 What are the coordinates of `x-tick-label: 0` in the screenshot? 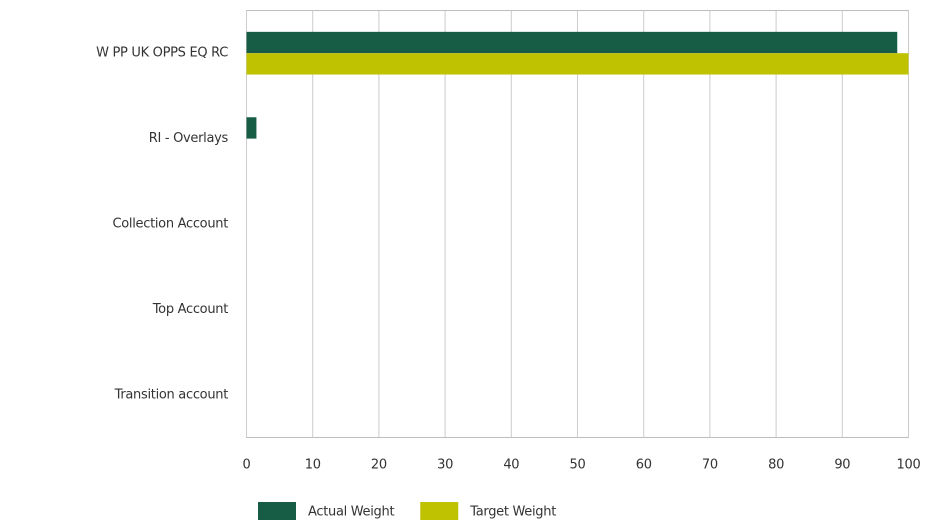 It's located at (247, 465).